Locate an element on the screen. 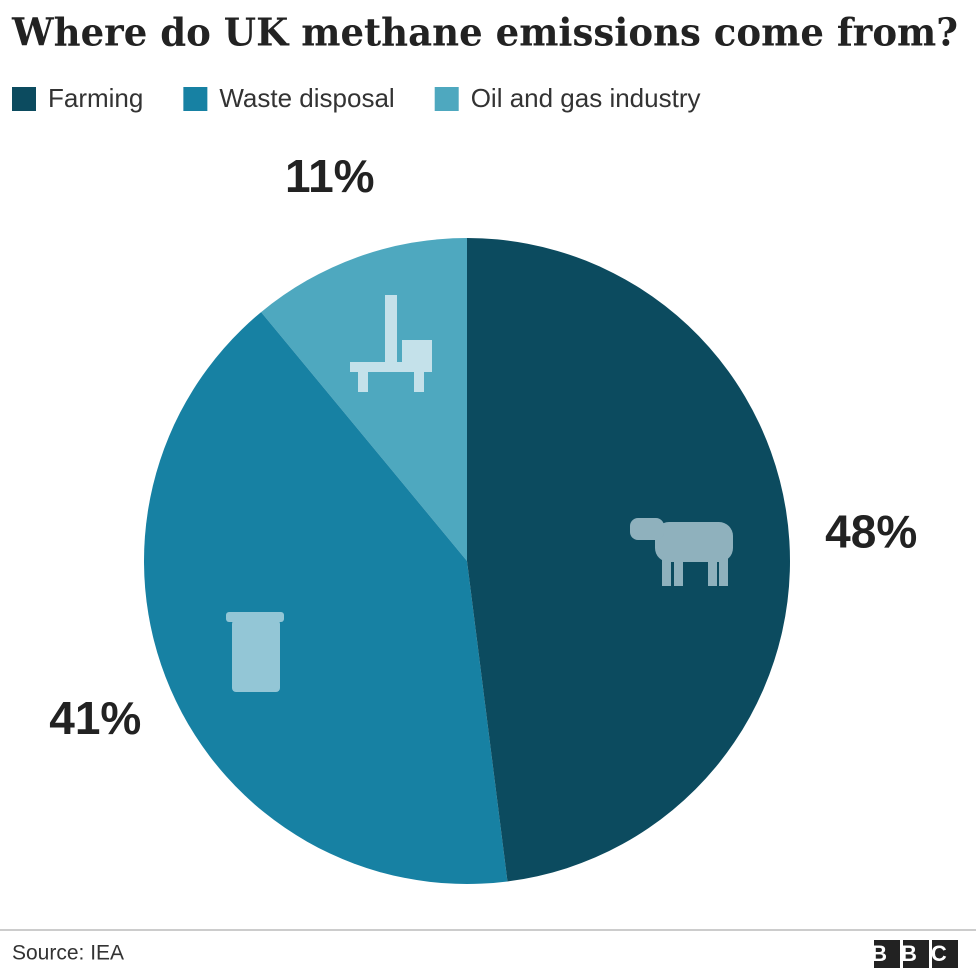 The height and width of the screenshot is (976, 976). source: Source: IEA is located at coordinates (68, 953).